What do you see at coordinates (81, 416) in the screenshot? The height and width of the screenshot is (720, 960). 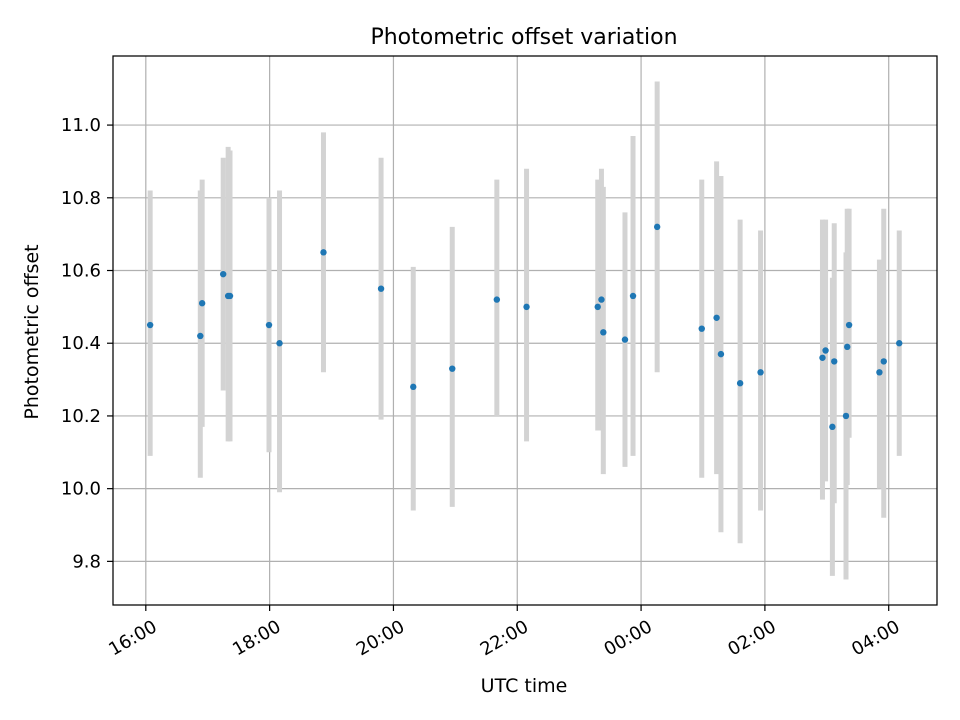 I see `y-tick-label: 10.2` at bounding box center [81, 416].